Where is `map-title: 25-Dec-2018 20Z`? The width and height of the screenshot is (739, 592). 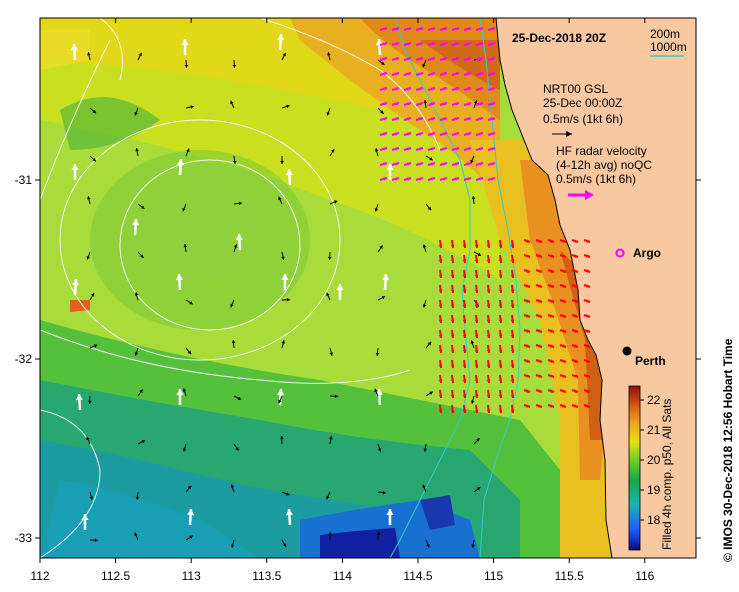
map-title: 25-Dec-2018 20Z is located at coordinates (559, 38).